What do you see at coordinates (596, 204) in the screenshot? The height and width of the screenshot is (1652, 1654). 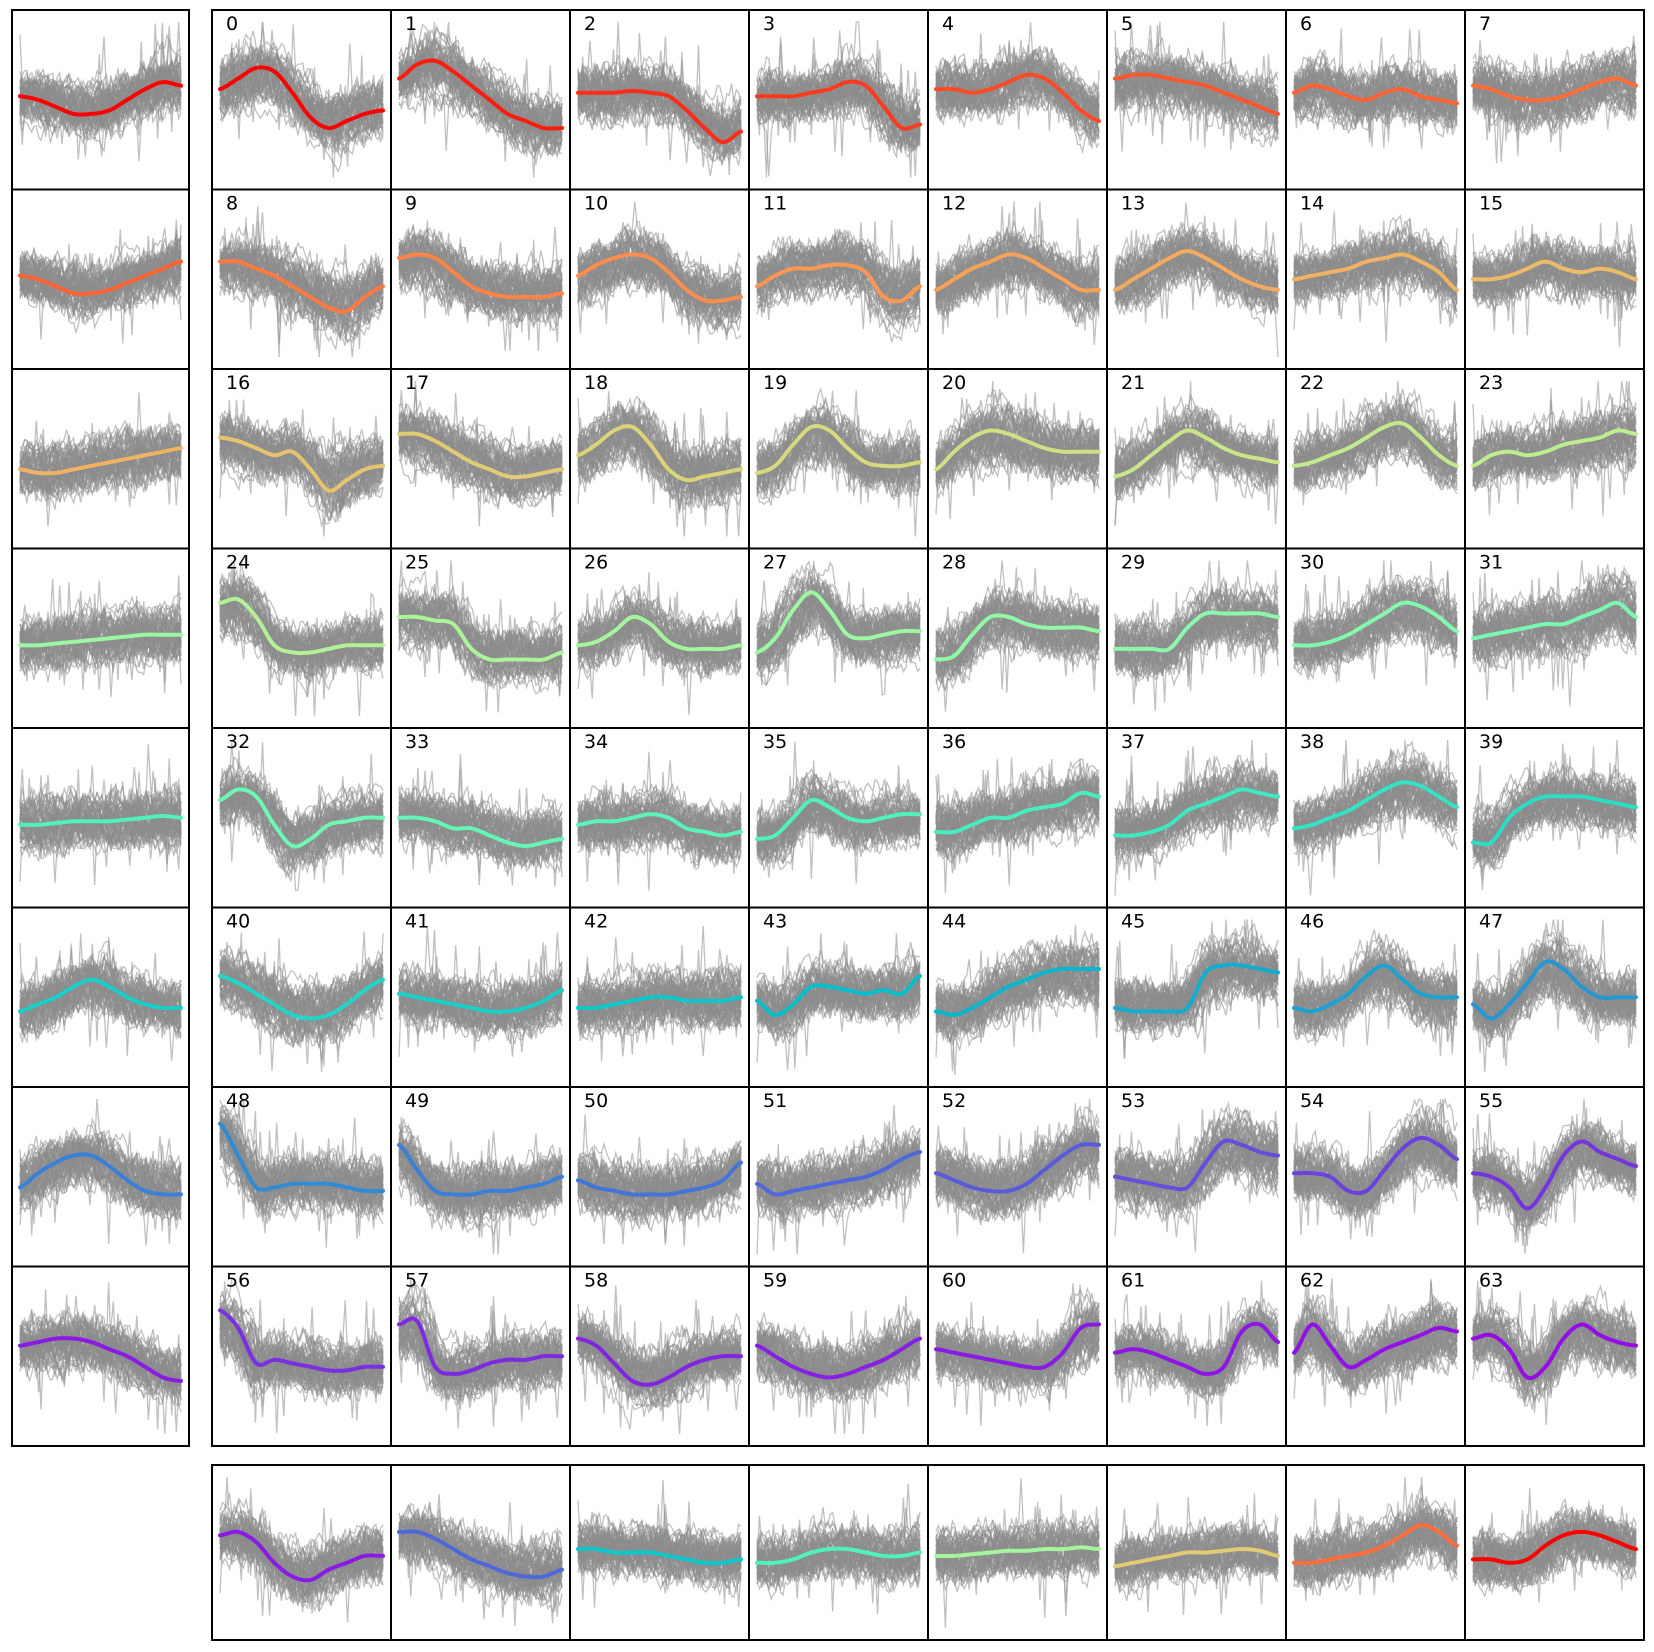 I see `panel-label: 10` at bounding box center [596, 204].